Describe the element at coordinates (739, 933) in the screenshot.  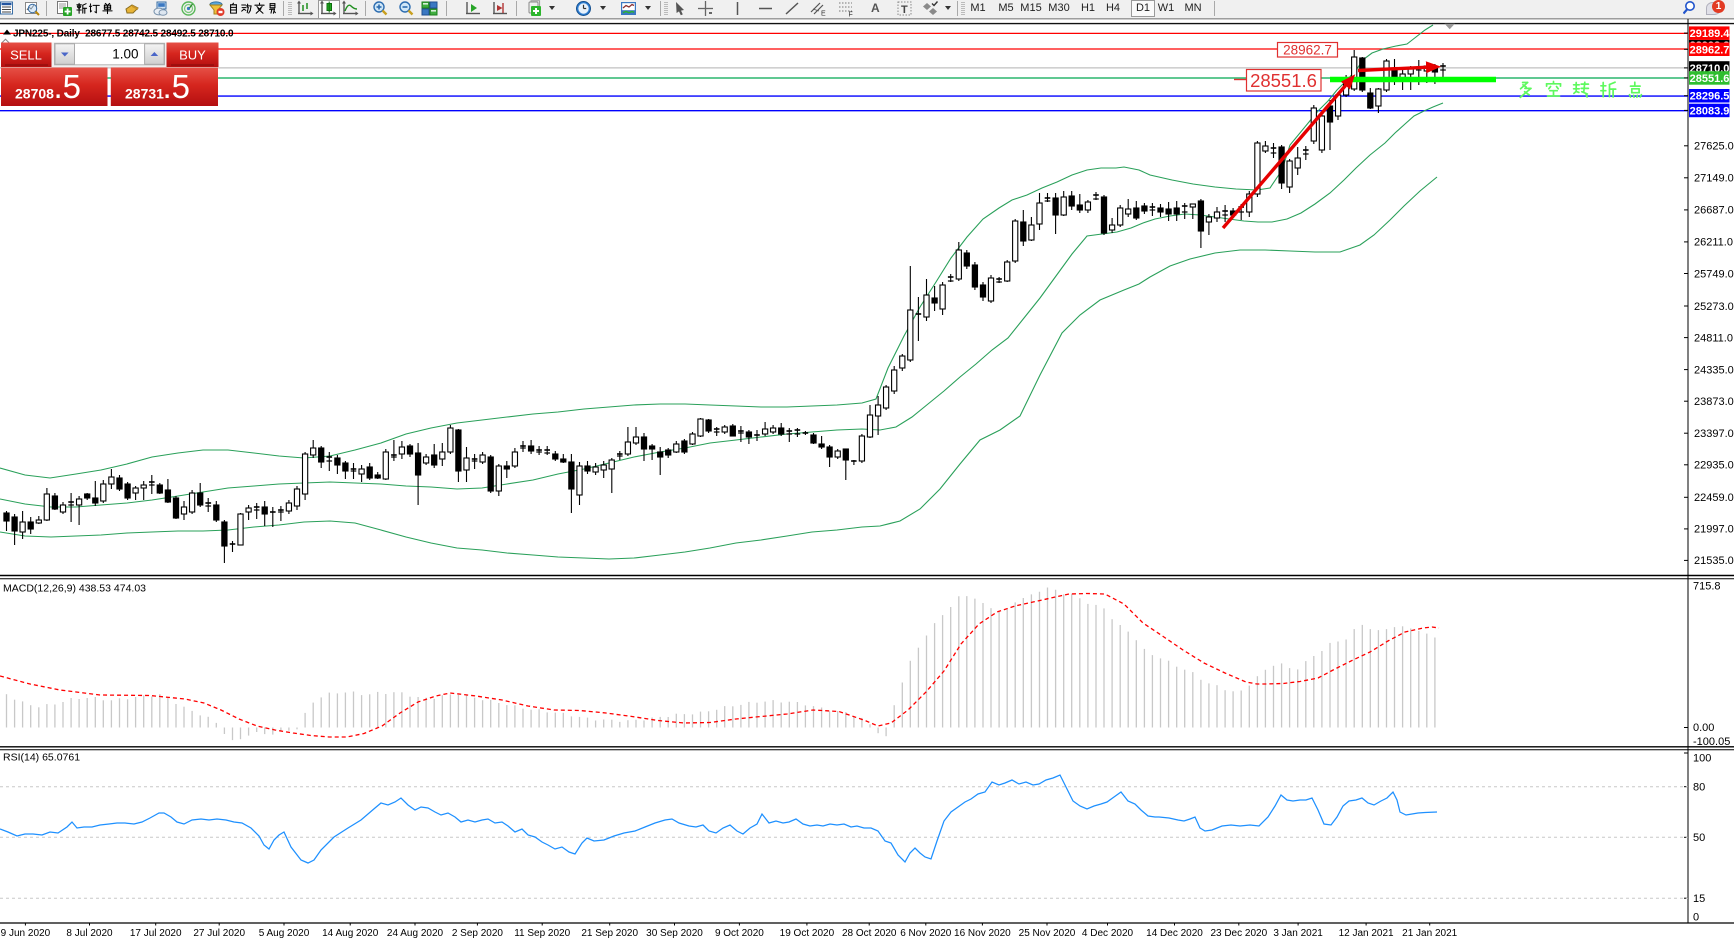
I see `svg-text: 9 Oct 2020` at that location.